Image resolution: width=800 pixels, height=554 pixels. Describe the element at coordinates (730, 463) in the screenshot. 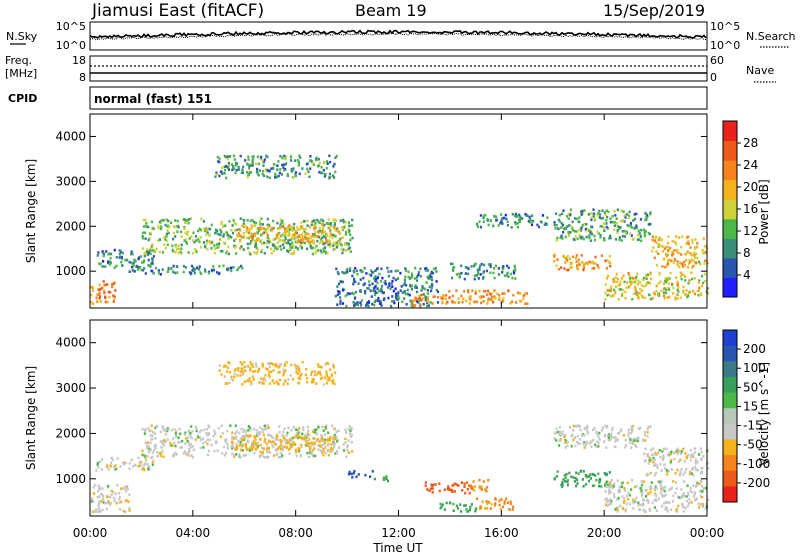

I see `velocity-colorbar-swatch` at that location.